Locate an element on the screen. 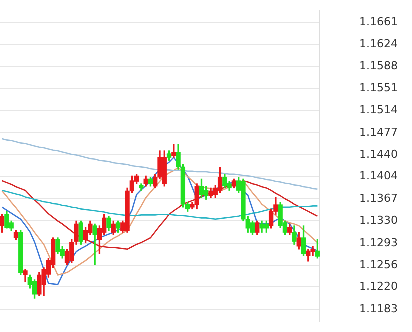 Image resolution: width=412 pixels, height=332 pixels. y-tick-label: 1.1440 is located at coordinates (379, 155).